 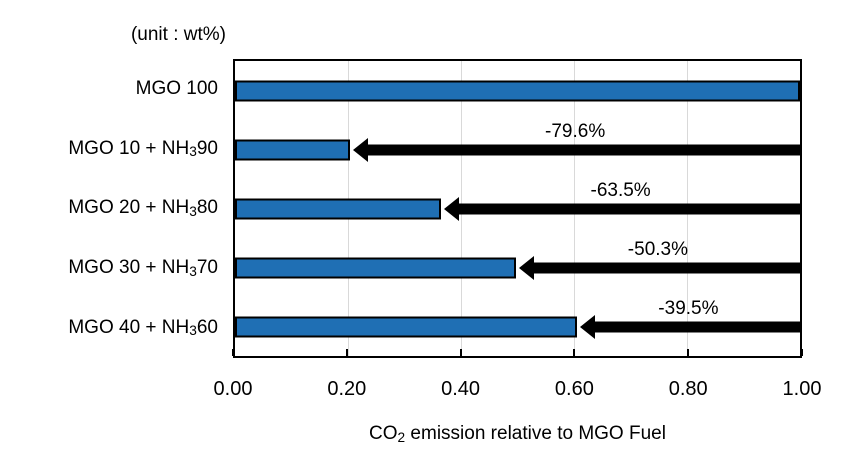 What do you see at coordinates (517, 374) in the screenshot?
I see `x-axis-ticks: 0.00 0.20 0.40 0.60 0.80 1.00` at bounding box center [517, 374].